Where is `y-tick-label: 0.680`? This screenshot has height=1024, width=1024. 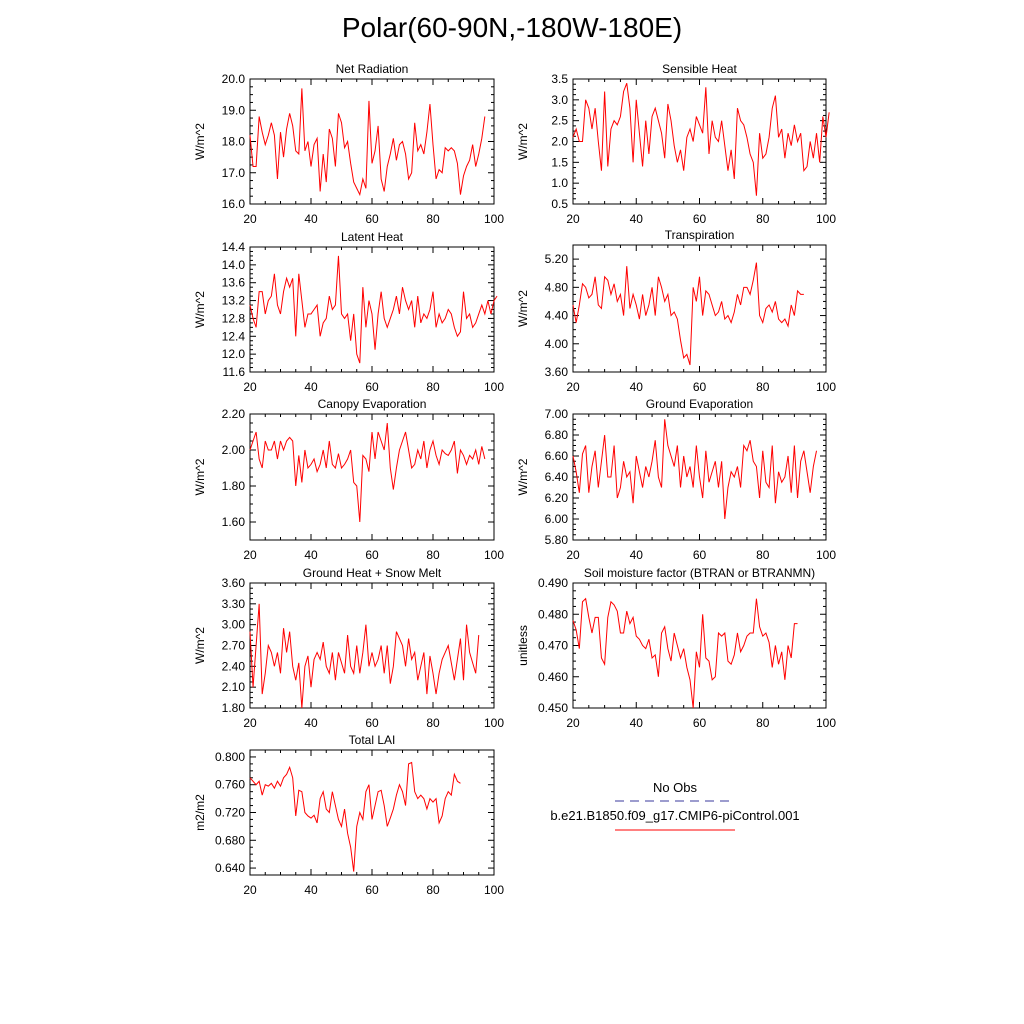
y-tick-label: 0.680 is located at coordinates (230, 840).